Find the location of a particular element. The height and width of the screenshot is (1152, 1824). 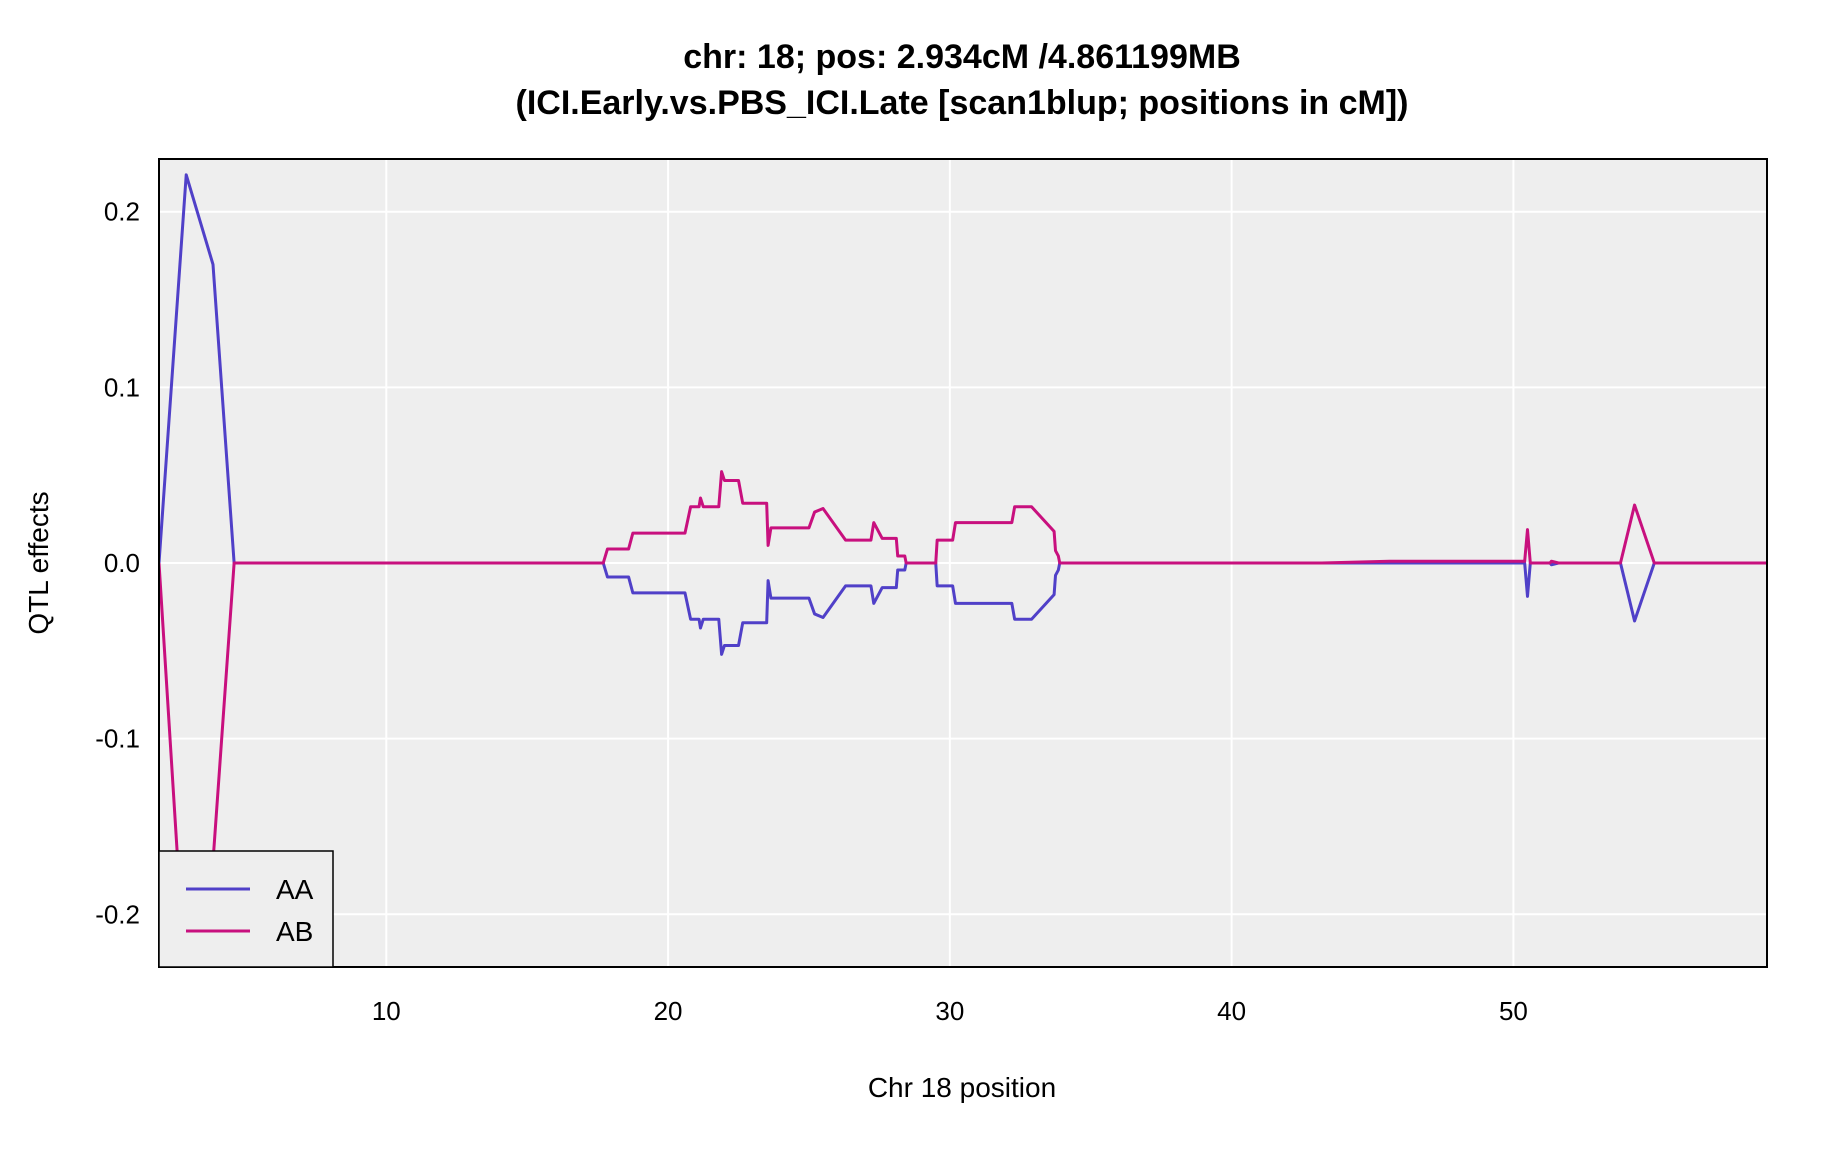

x-tick-label: 40 is located at coordinates (1231, 1011).